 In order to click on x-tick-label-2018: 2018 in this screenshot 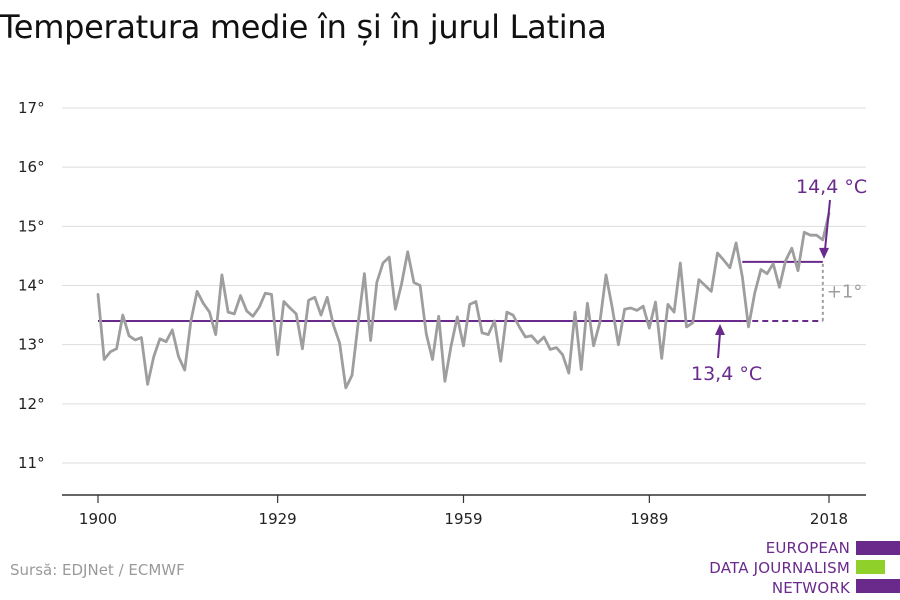, I will do `click(829, 519)`.